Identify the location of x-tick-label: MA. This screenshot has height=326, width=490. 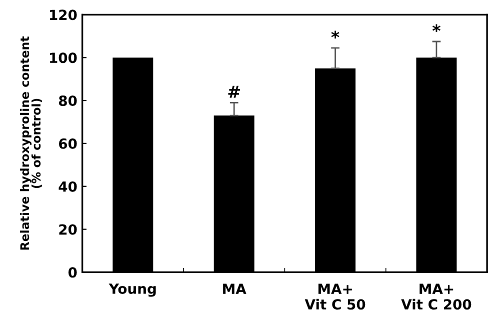
(234, 289).